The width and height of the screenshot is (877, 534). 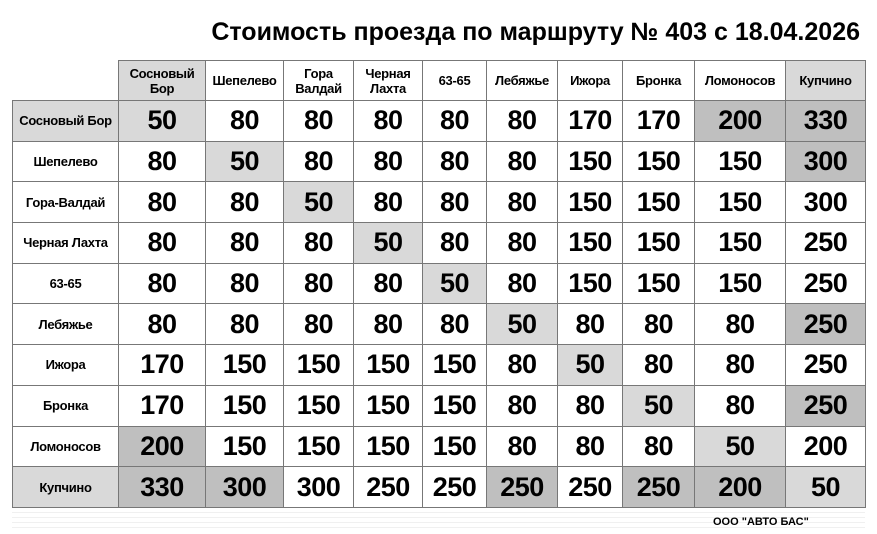 I want to click on column-header: Гора Валдай, so click(x=318, y=80).